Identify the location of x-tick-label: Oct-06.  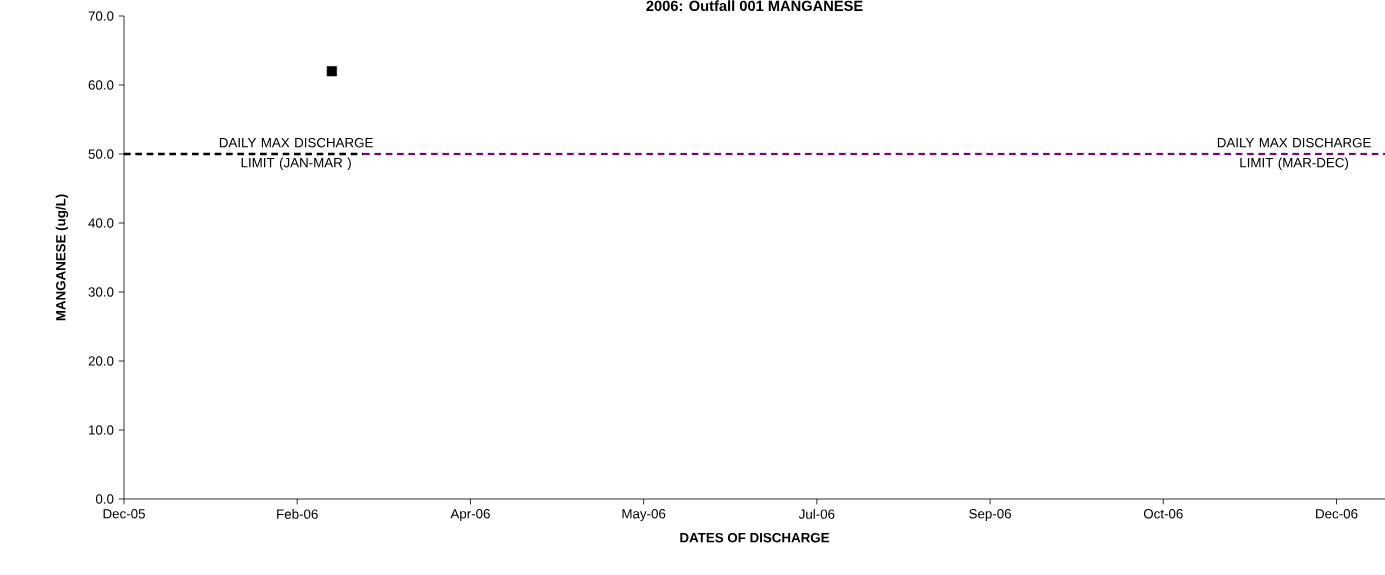
(1163, 514).